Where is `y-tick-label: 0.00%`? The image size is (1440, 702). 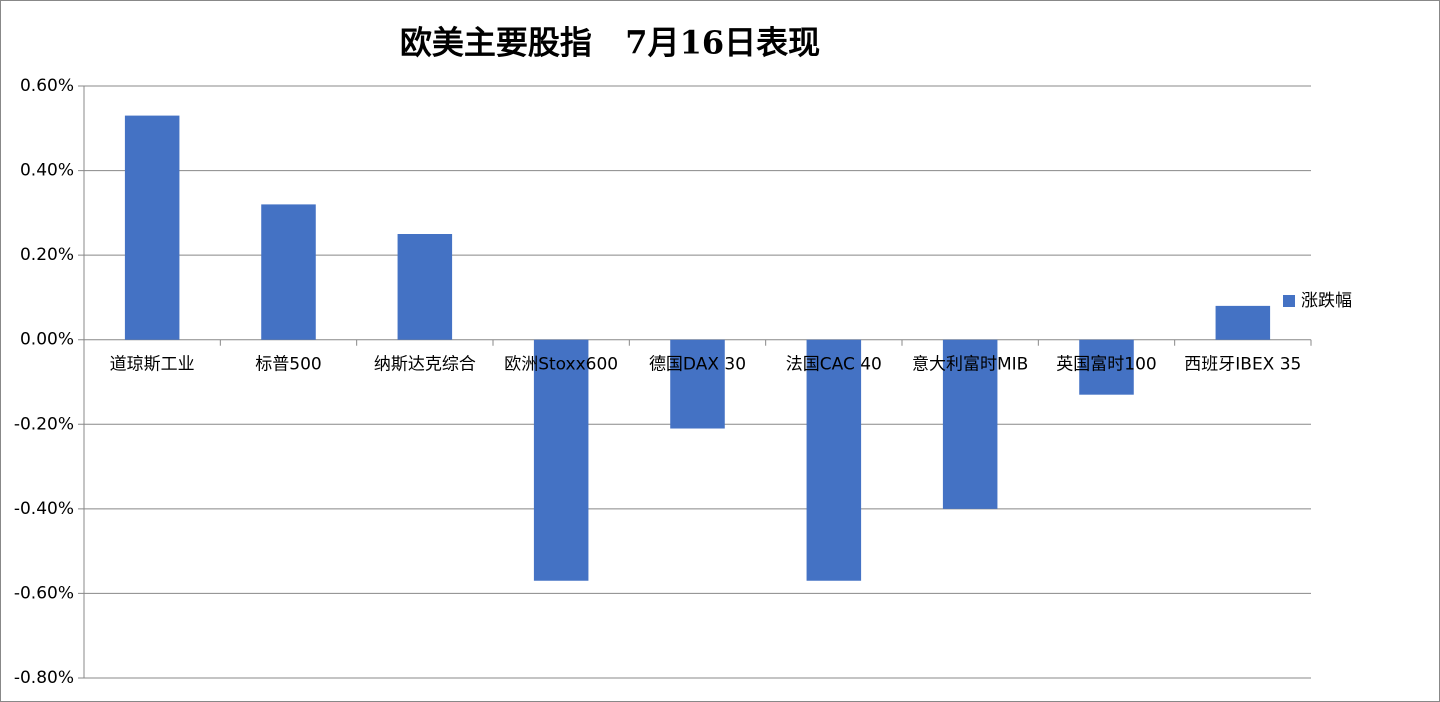 y-tick-label: 0.00% is located at coordinates (47, 340).